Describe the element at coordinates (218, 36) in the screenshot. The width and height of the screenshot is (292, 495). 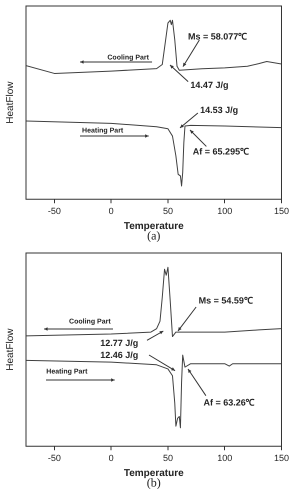
I see `annotation: Ms = 58.077℃` at that location.